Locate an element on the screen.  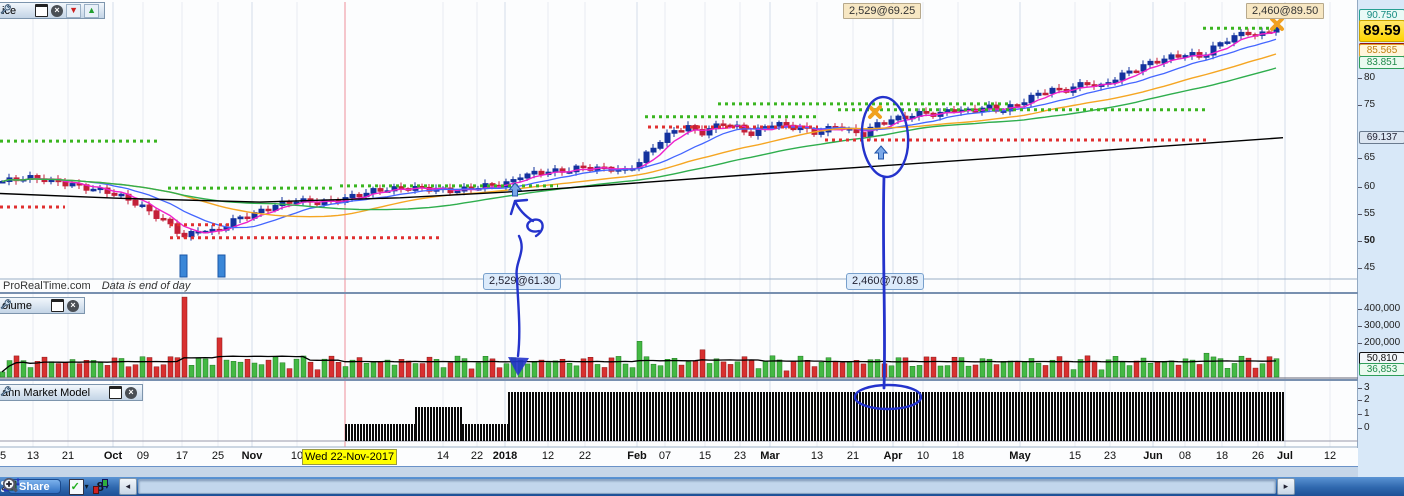
trade-label-buy2: 2,460@70.85 is located at coordinates (885, 281).